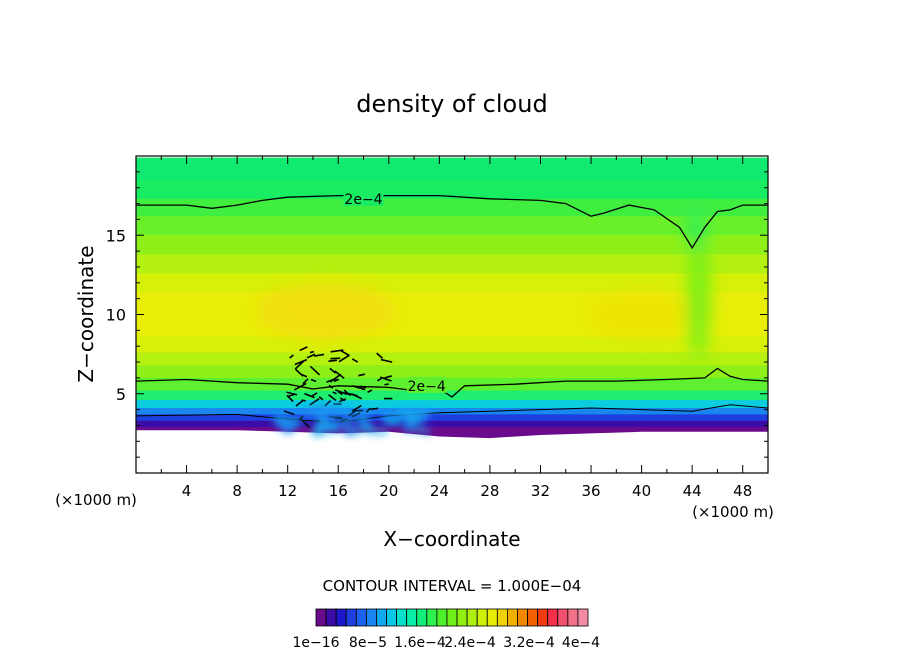  What do you see at coordinates (451, 539) in the screenshot?
I see `x-axis-label: X−coordinate` at bounding box center [451, 539].